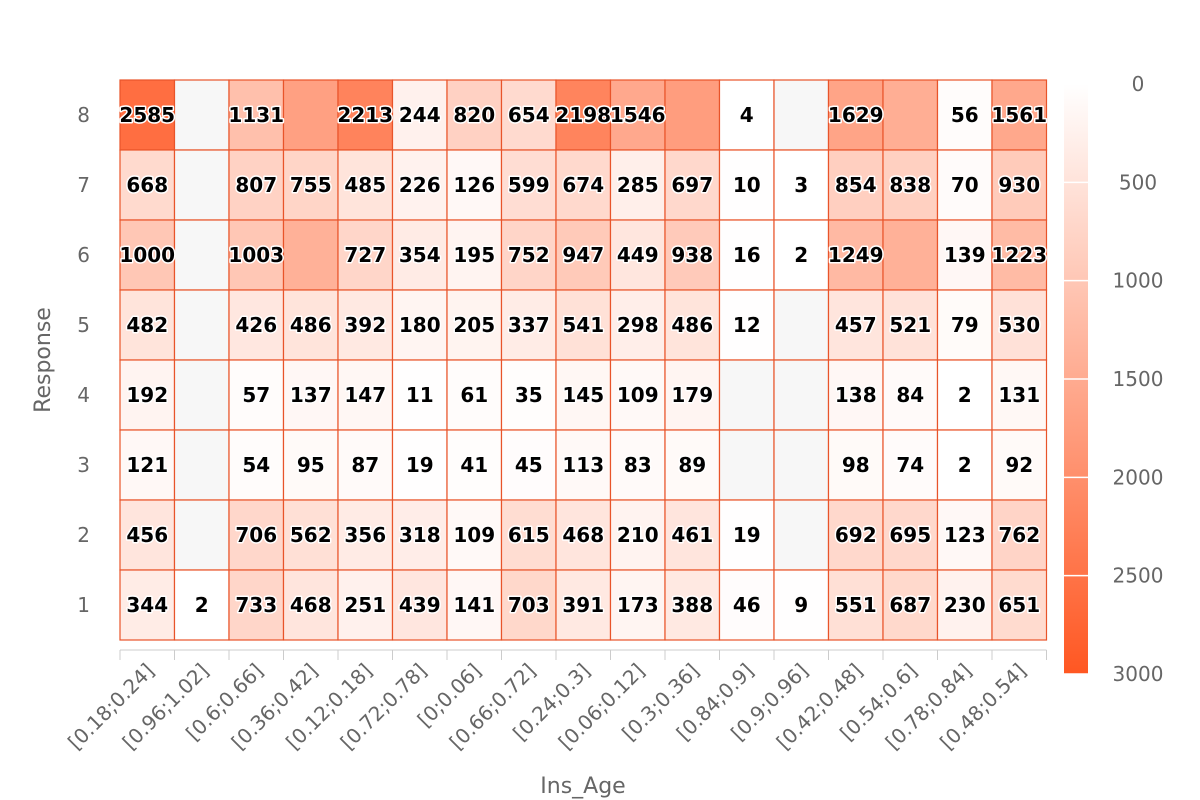  I want to click on cell-value-label: 2585, so click(147, 115).